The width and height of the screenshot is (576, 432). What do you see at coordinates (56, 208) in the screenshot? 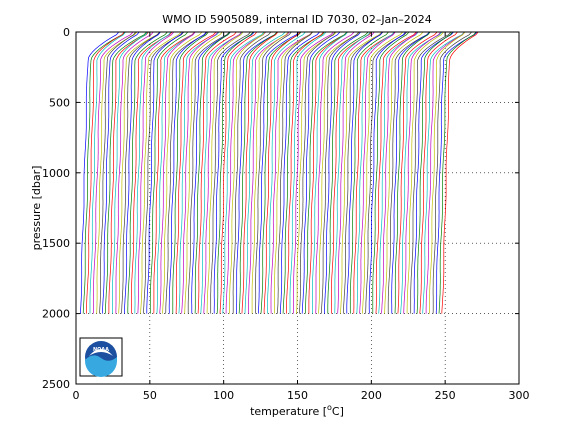
I see `y-tick-labels: 0 500 1000 1500 2000 2500` at bounding box center [56, 208].